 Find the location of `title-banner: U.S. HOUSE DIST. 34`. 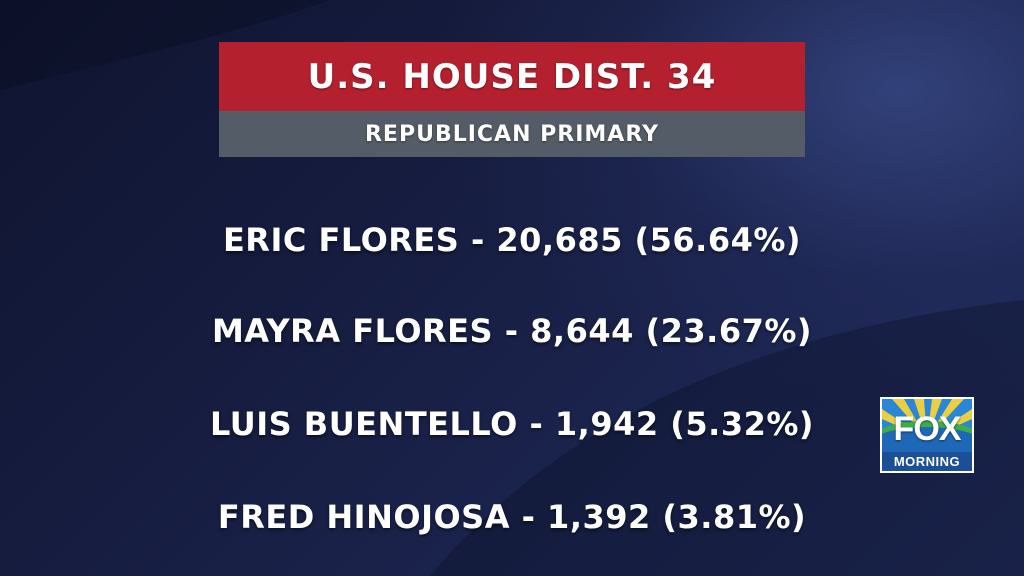

title-banner: U.S. HOUSE DIST. 34 is located at coordinates (512, 76).